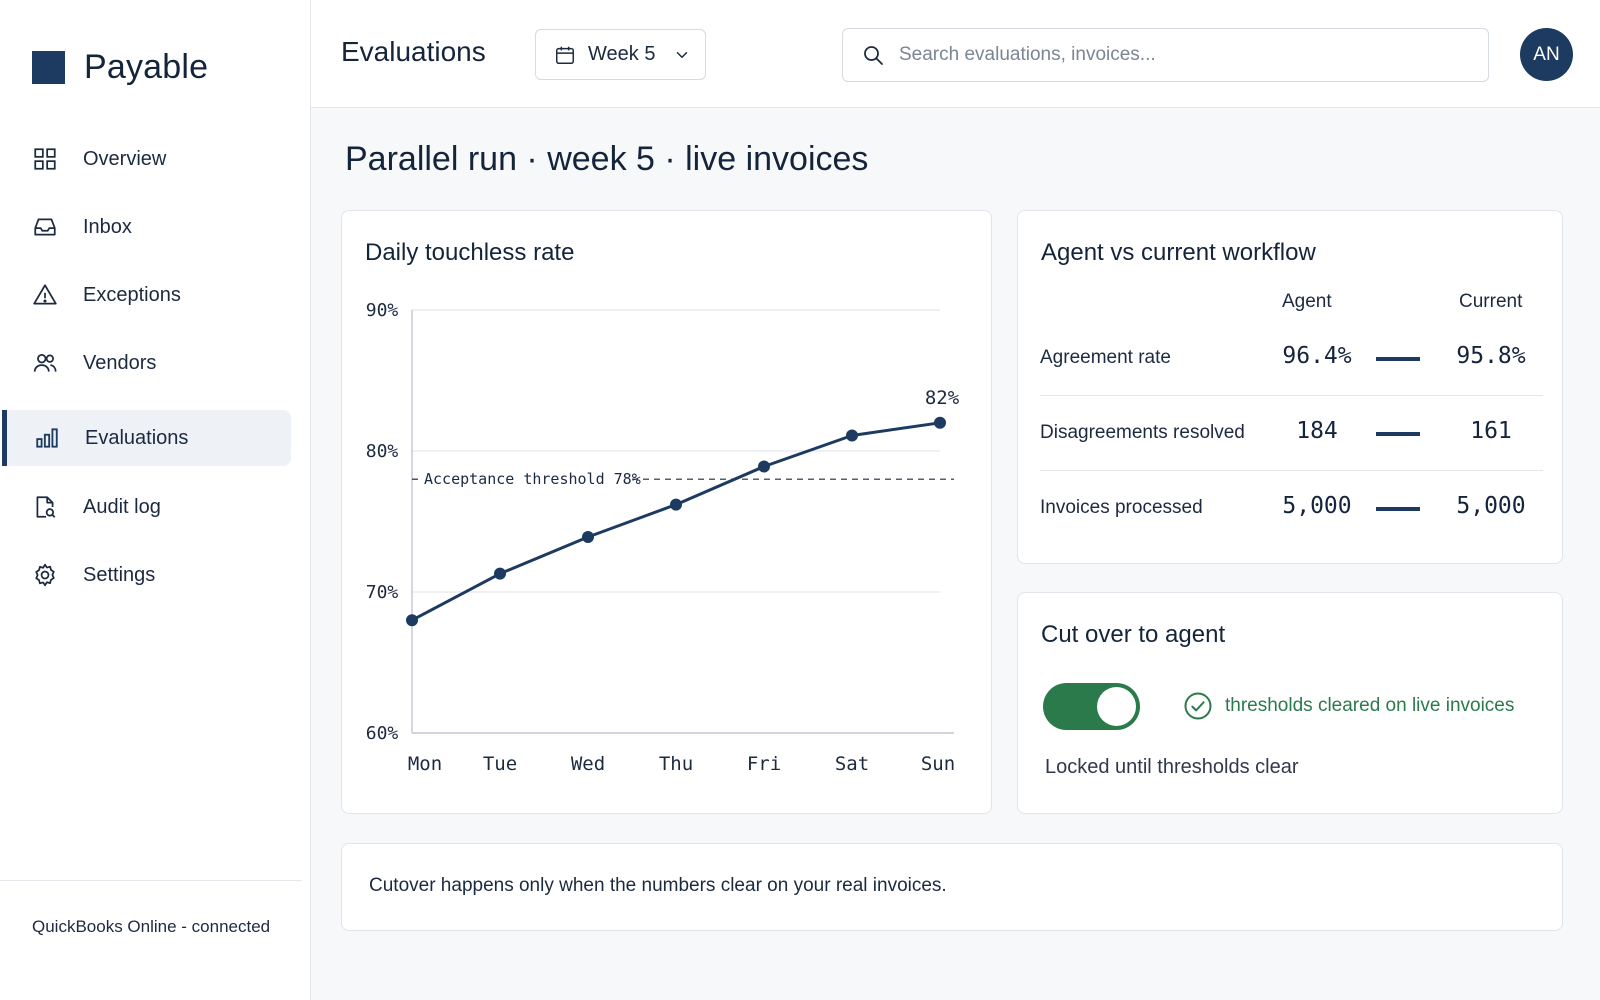 The width and height of the screenshot is (1600, 1000). What do you see at coordinates (45, 575) in the screenshot?
I see `gear-icon` at bounding box center [45, 575].